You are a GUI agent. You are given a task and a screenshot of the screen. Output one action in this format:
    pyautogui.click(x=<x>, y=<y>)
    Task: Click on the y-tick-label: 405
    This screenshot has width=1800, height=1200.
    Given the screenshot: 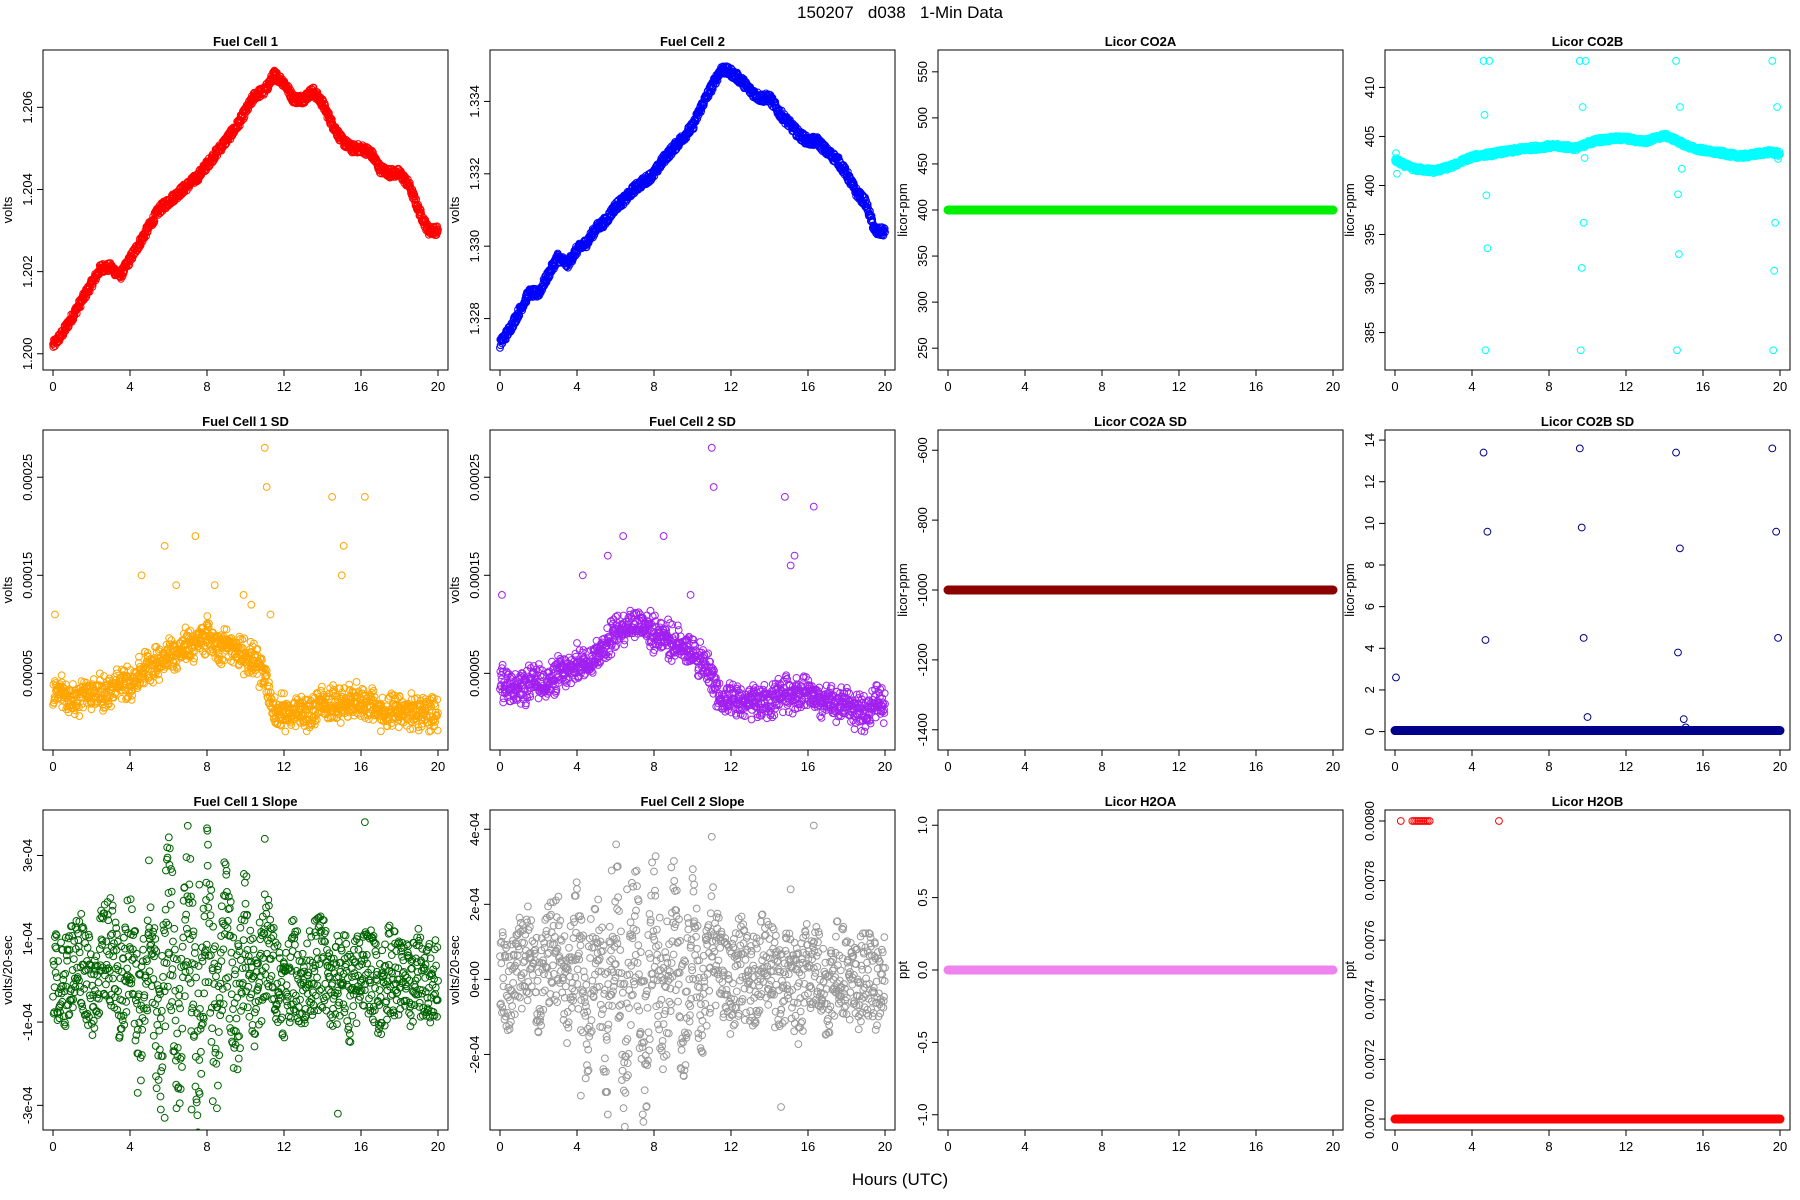 What is the action you would take?
    pyautogui.click(x=1369, y=137)
    